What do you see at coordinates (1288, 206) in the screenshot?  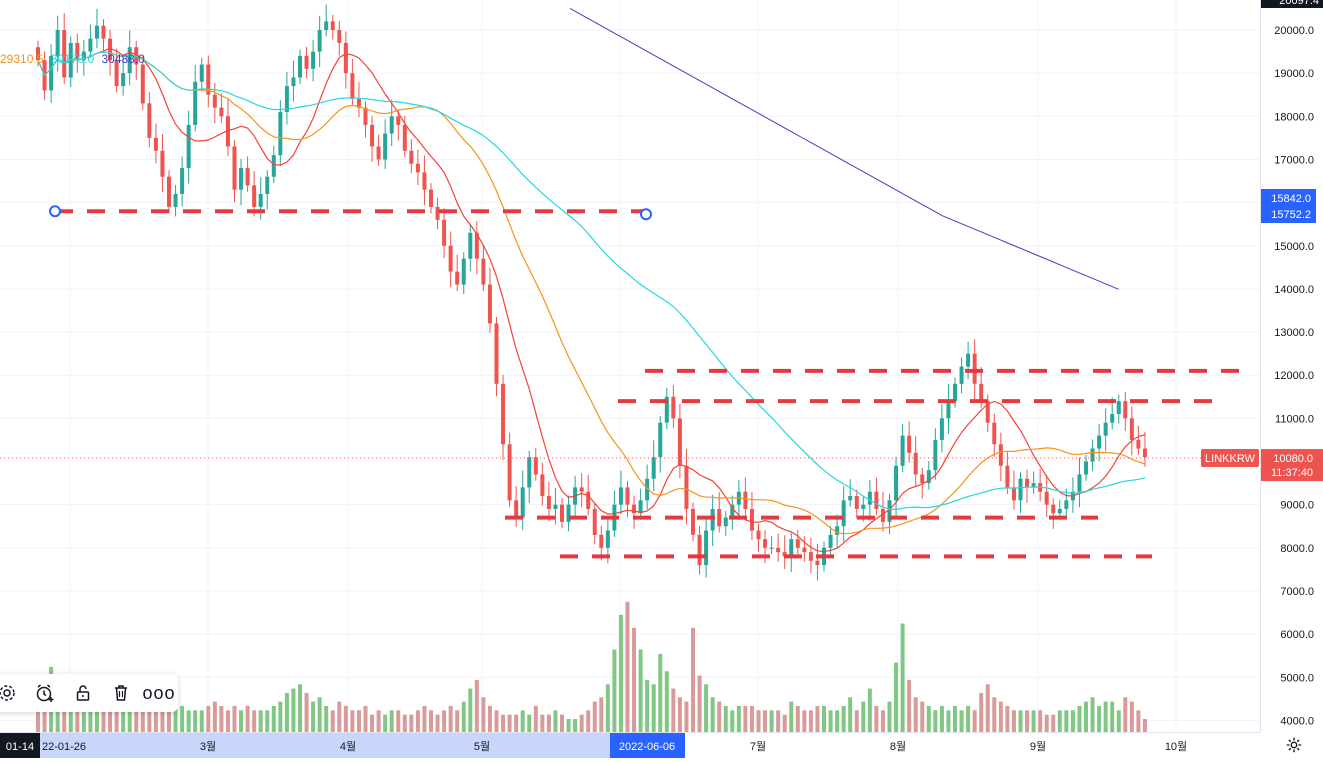 I see `price-badge-group: 15842.0 15752.2` at bounding box center [1288, 206].